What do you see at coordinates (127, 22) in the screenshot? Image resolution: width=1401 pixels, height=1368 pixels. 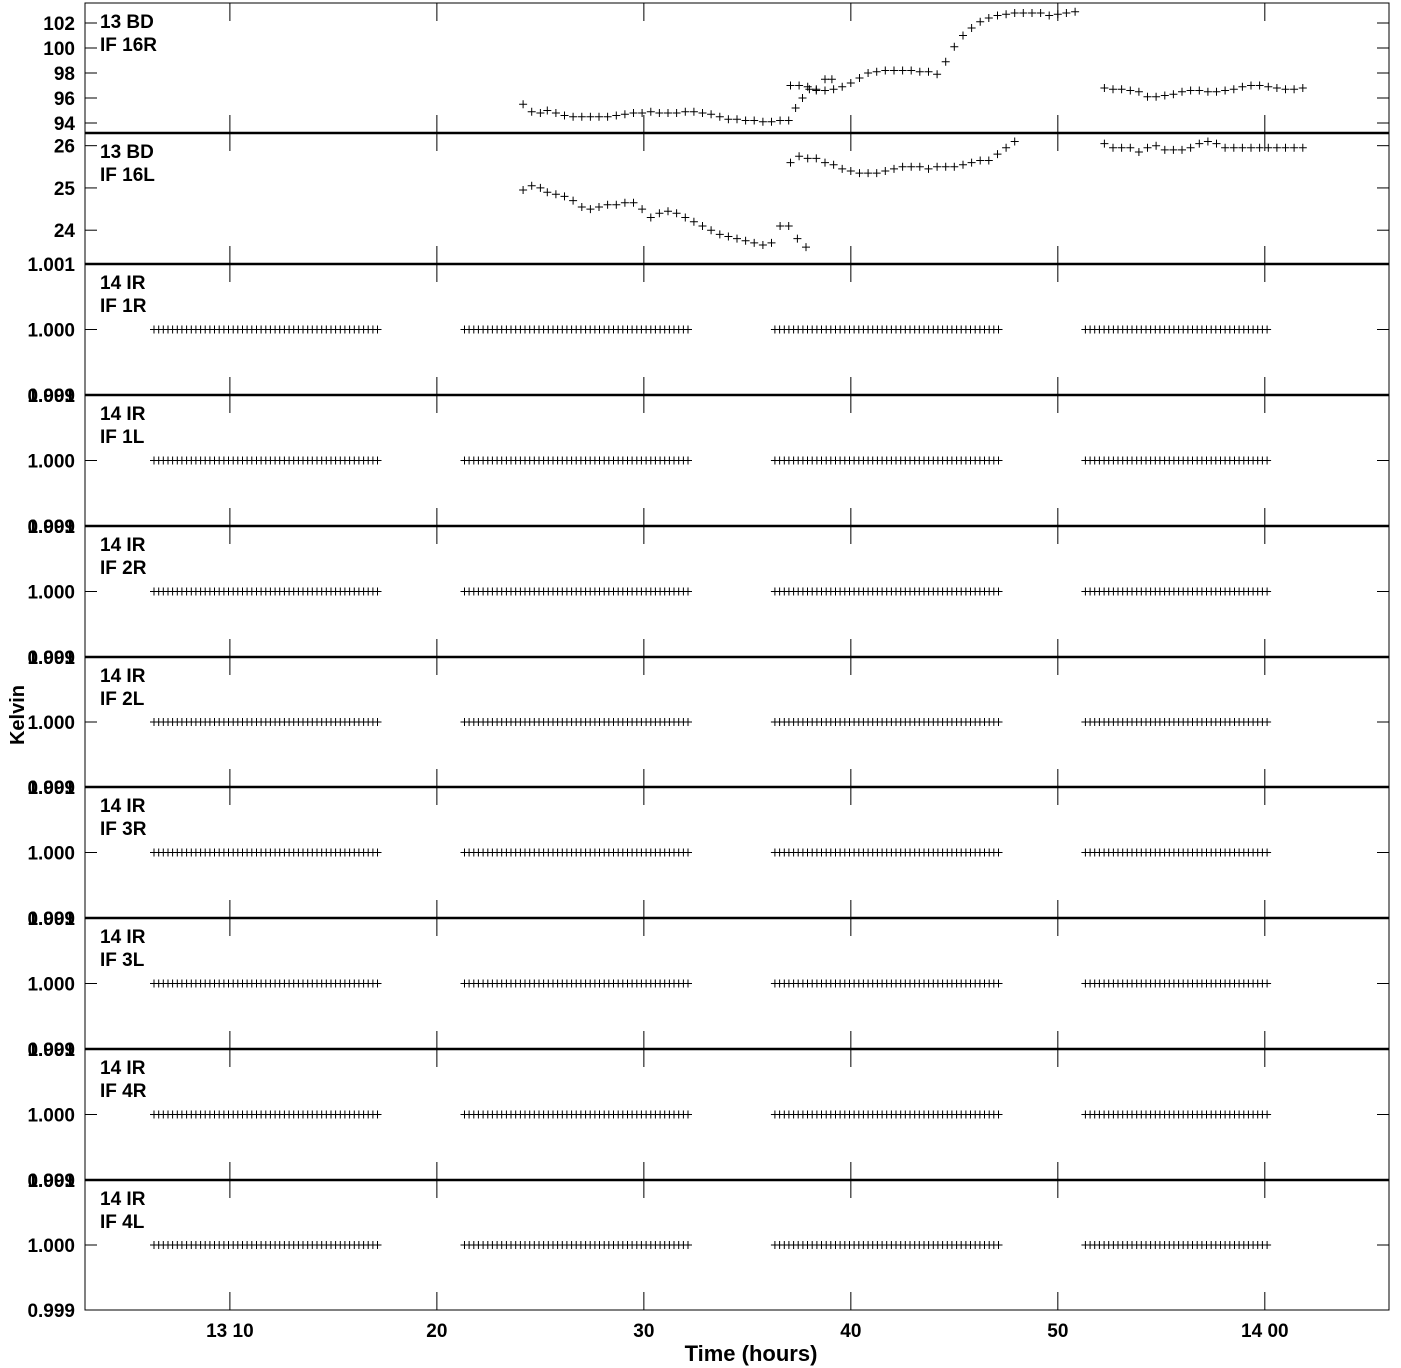 I see `panel-label: 13 BD` at bounding box center [127, 22].